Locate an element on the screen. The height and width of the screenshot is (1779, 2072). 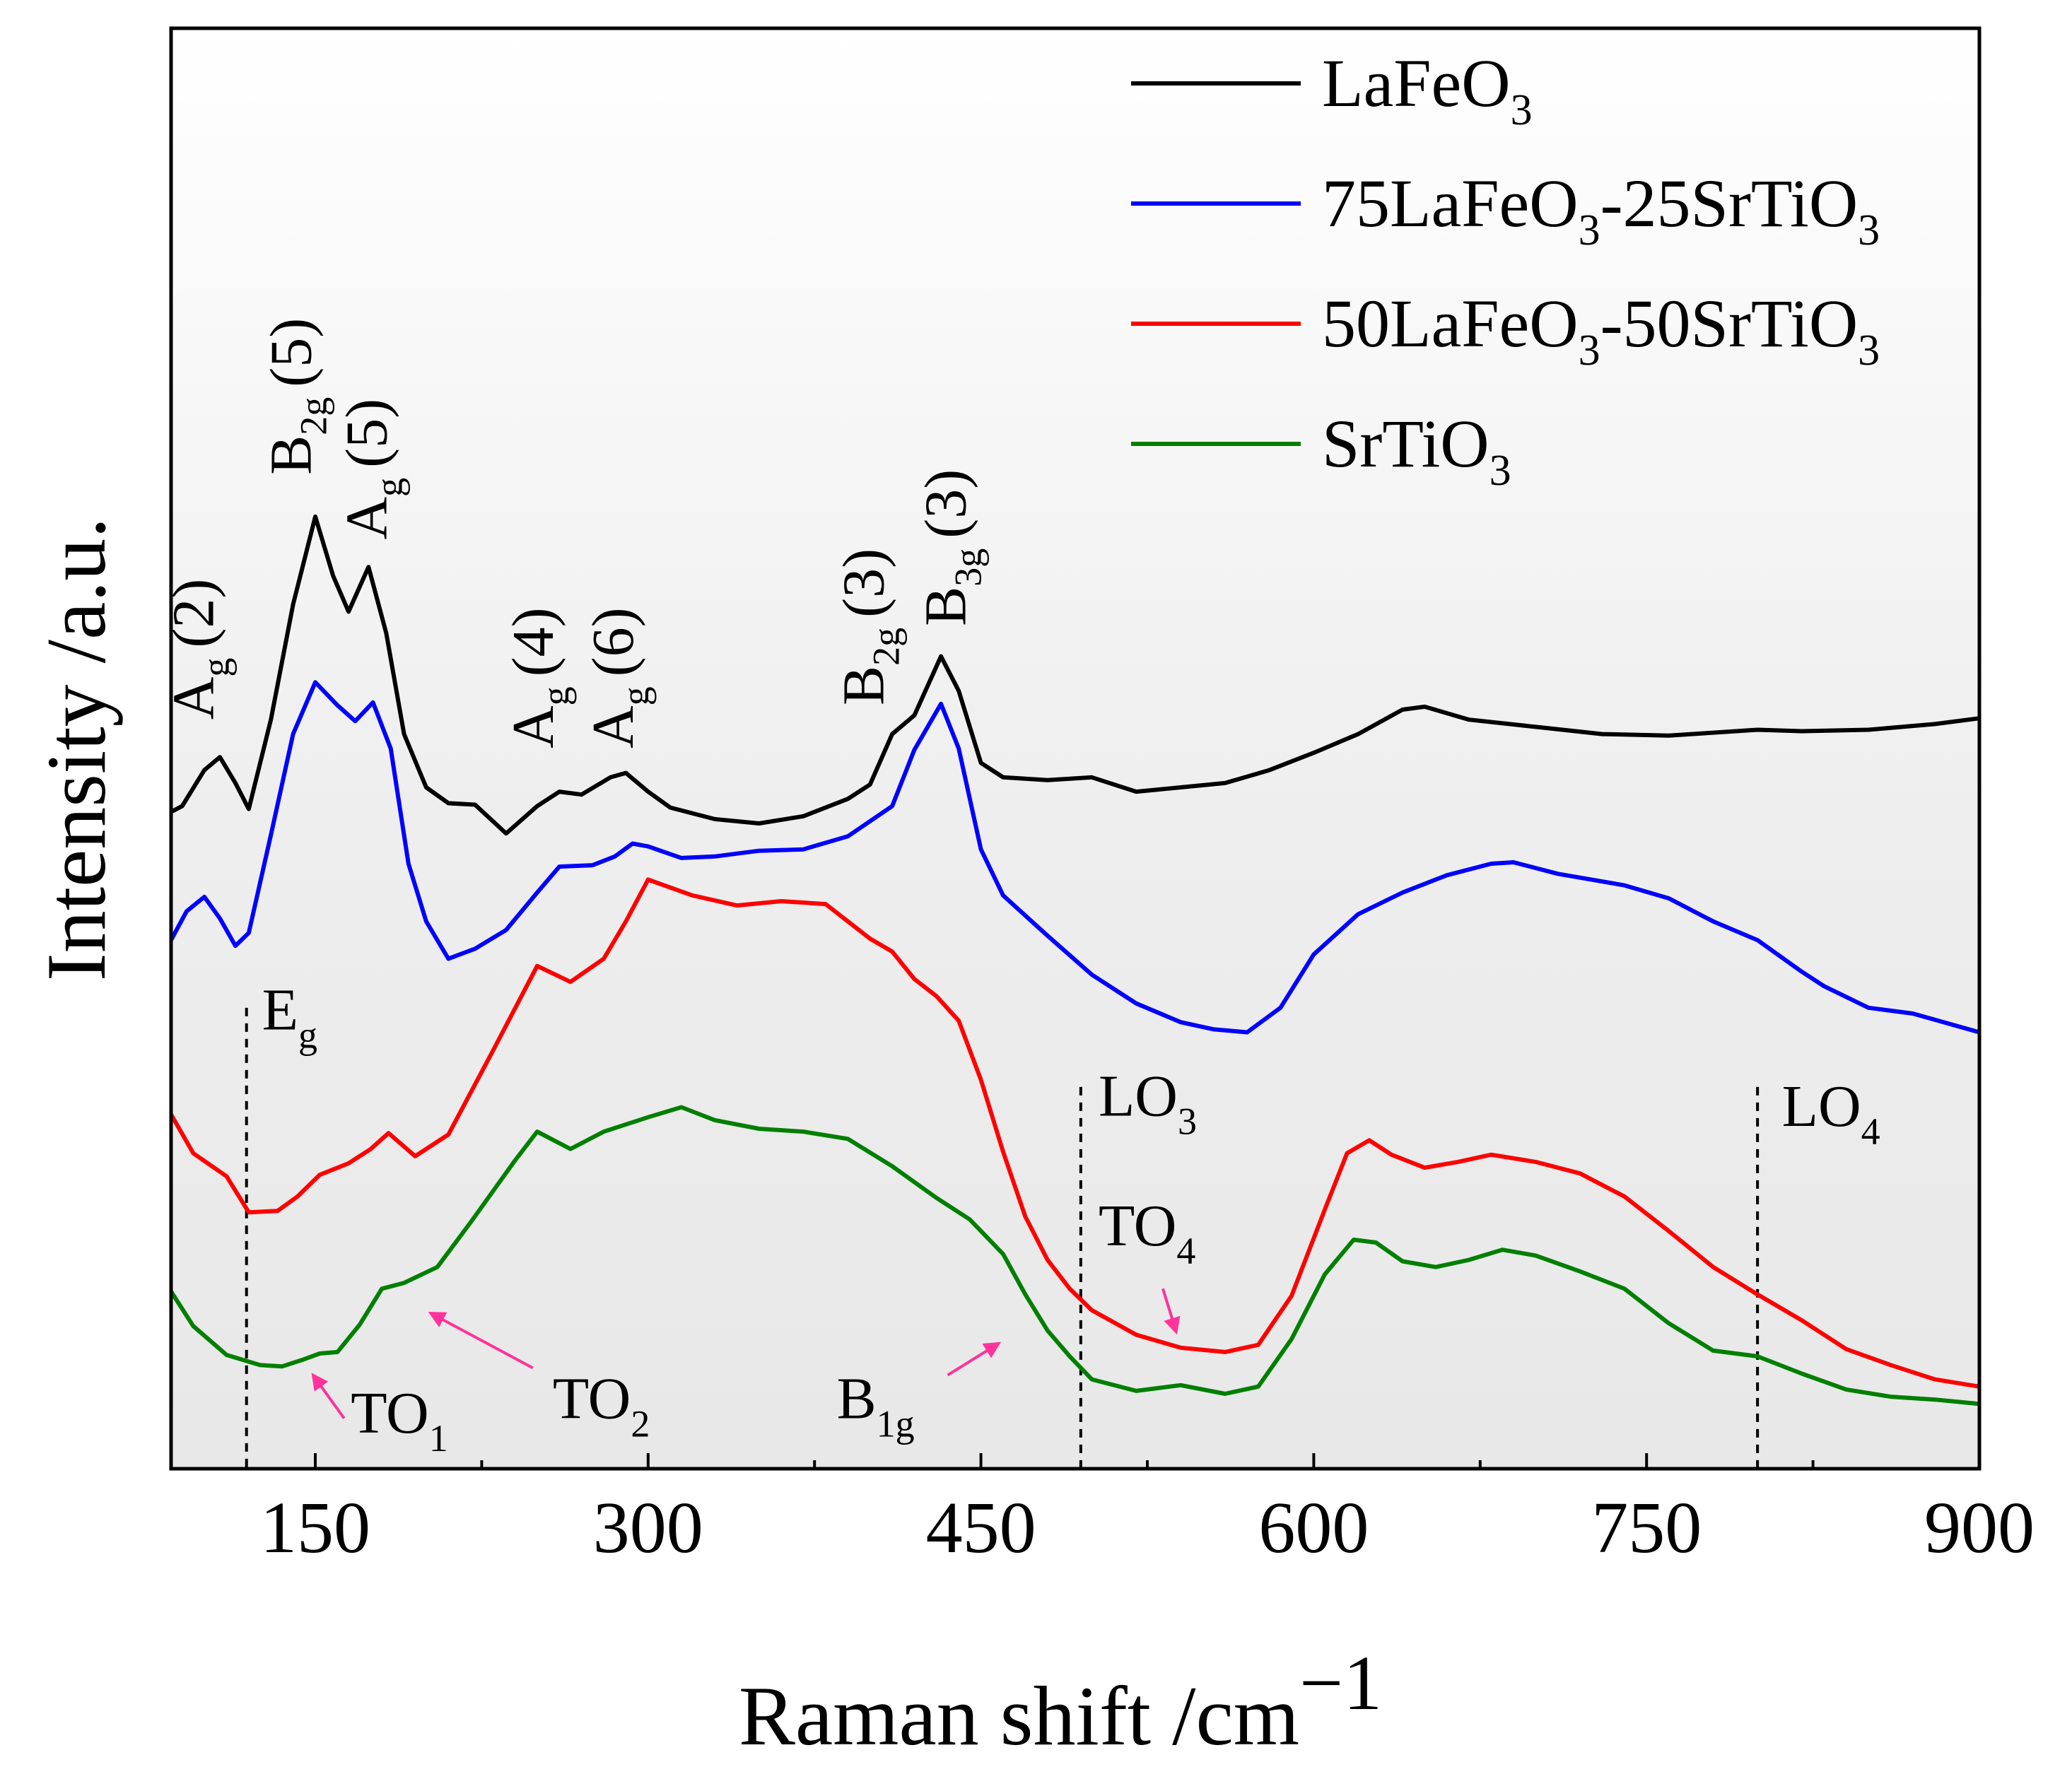
arrow-to1 is located at coordinates (328, 1396).